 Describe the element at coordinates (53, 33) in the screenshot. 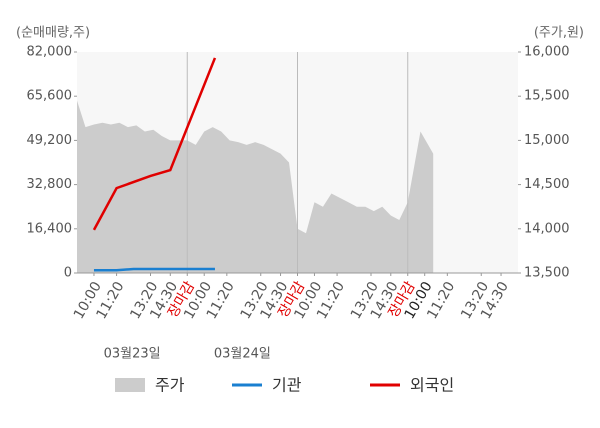

I see `y-axis-title: (순매매량,주)` at that location.